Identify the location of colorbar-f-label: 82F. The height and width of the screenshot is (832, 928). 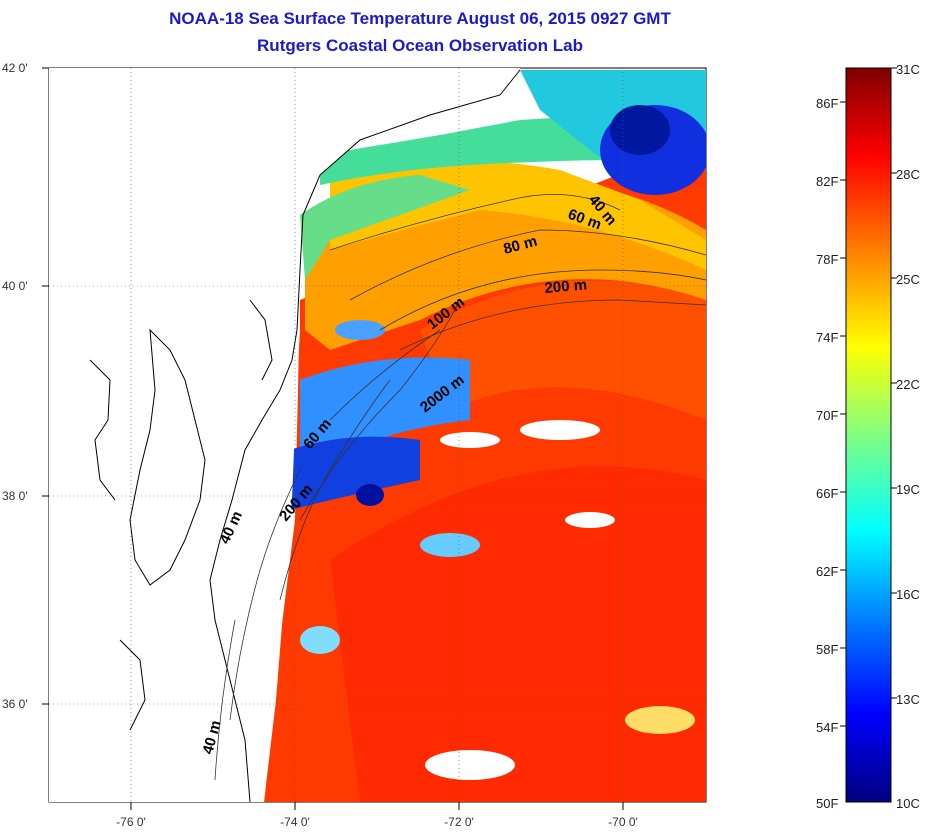
(827, 181).